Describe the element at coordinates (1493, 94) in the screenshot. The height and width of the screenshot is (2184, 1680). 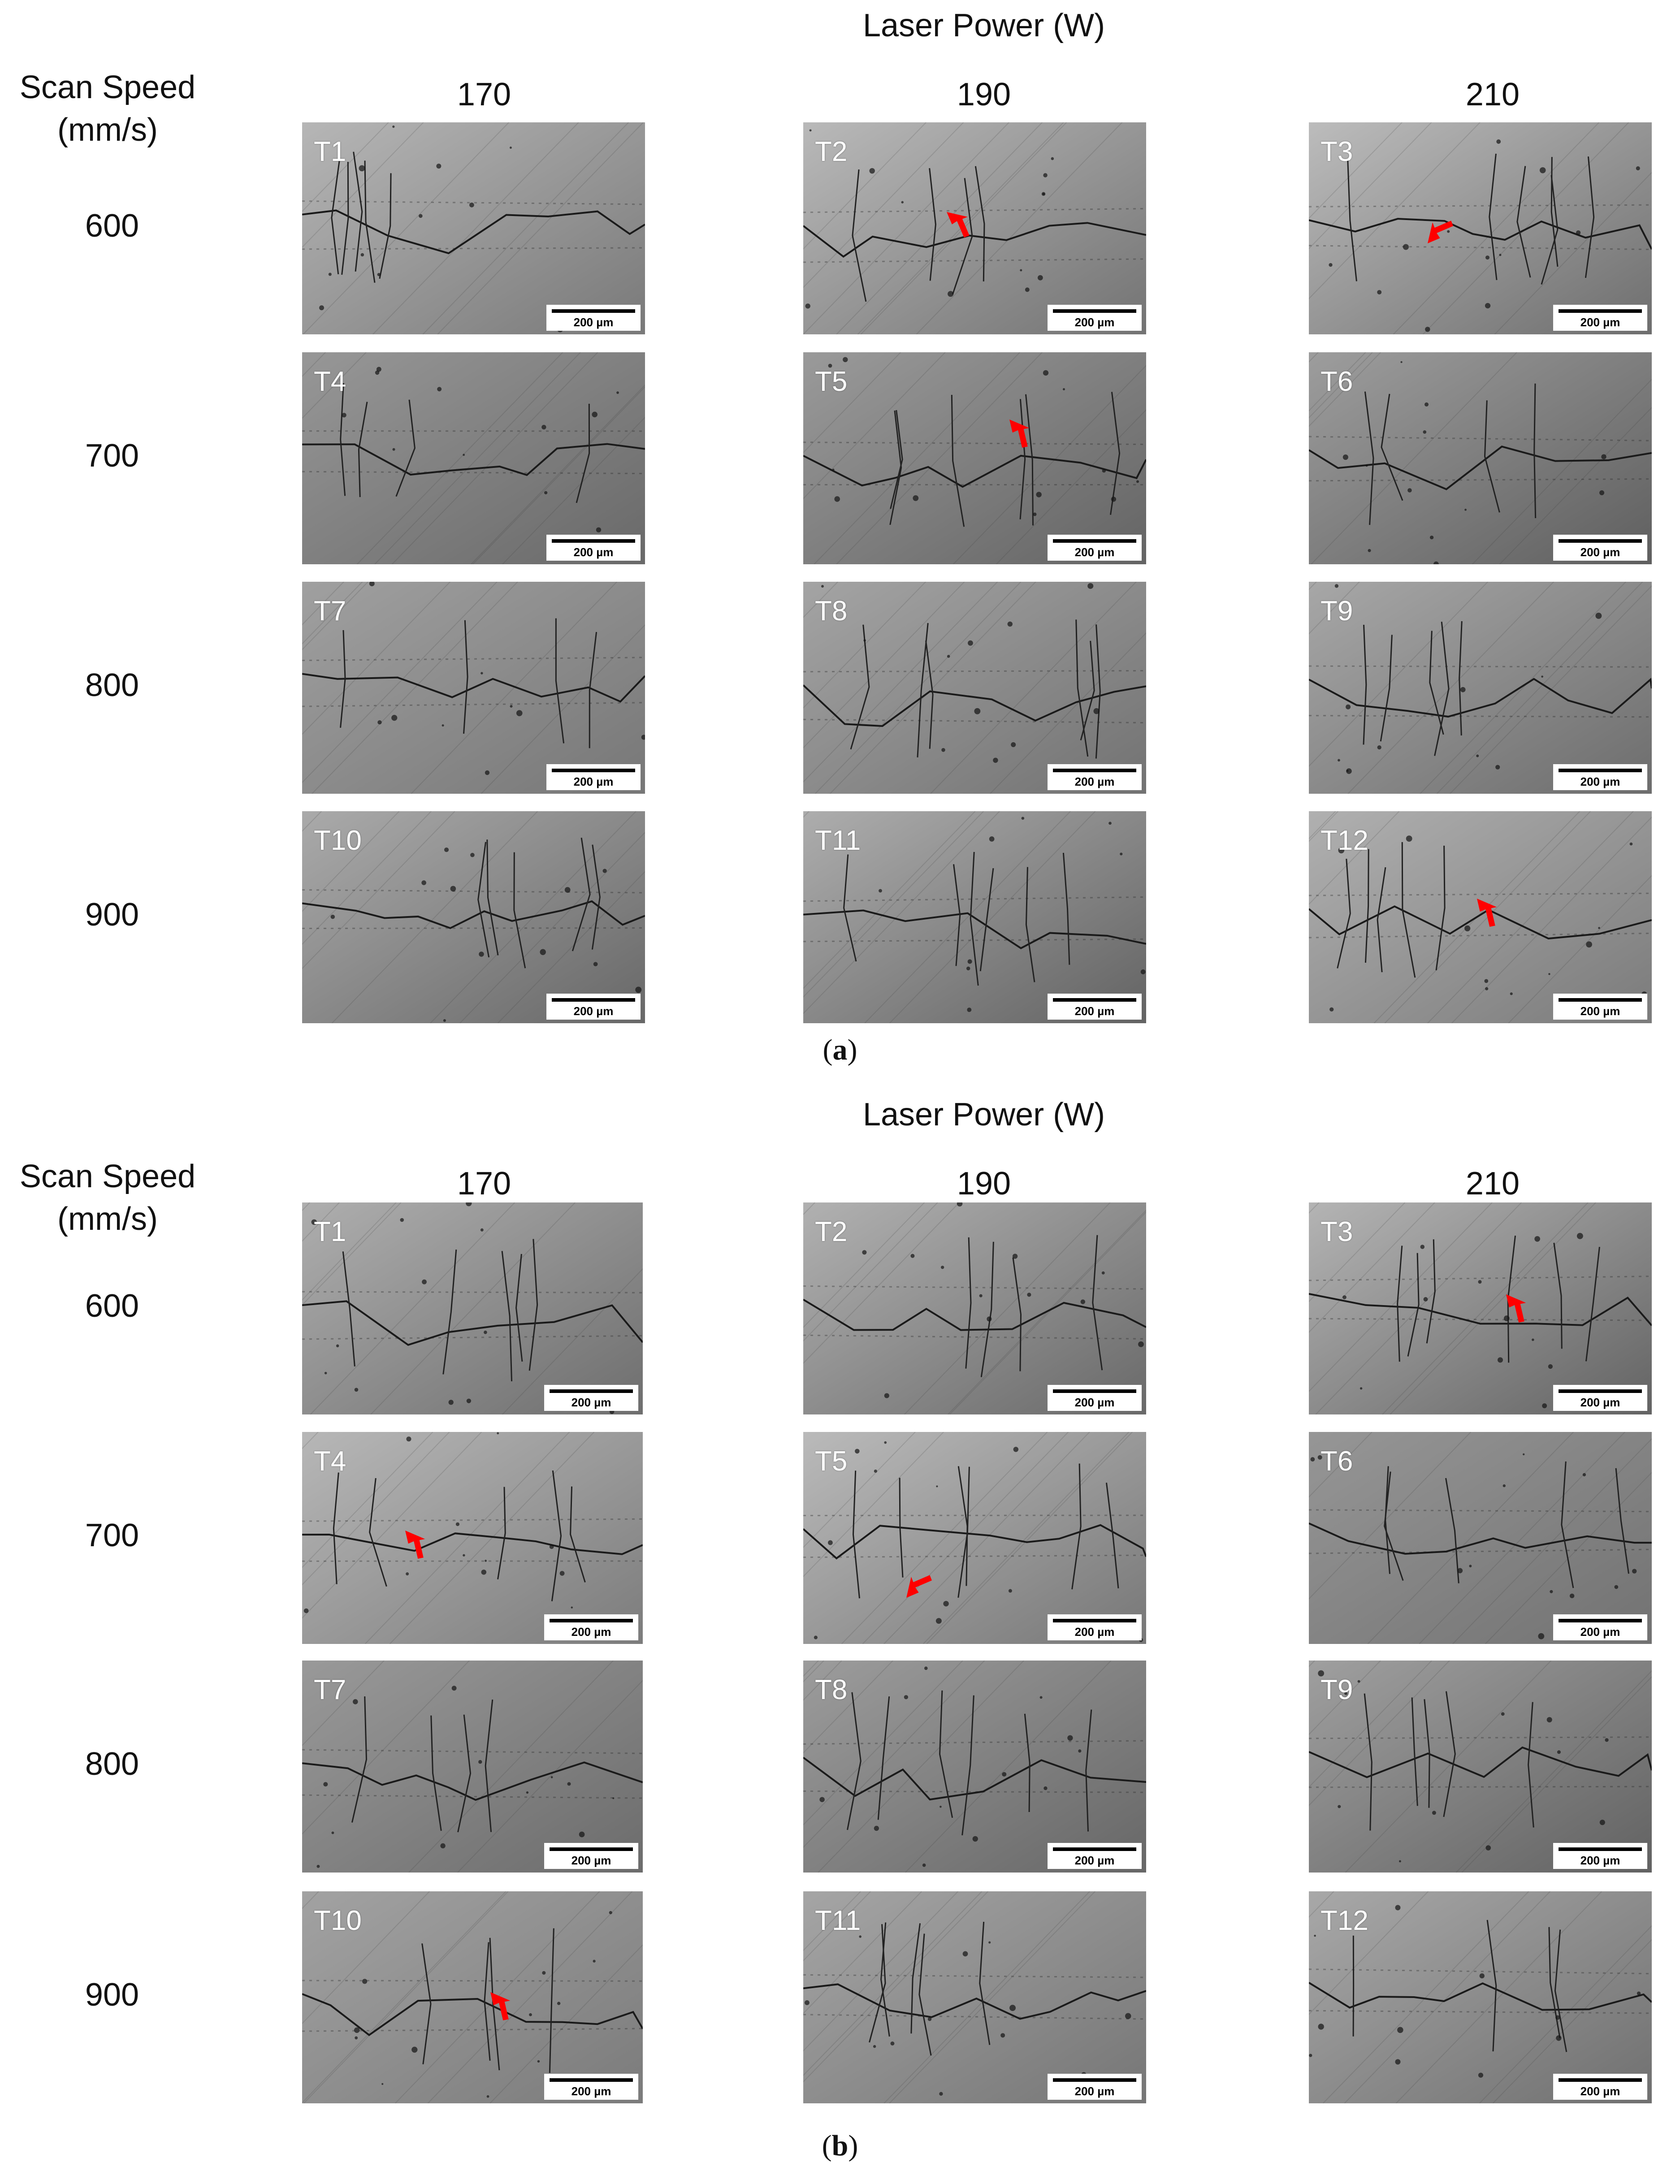
I see `laser-power-column-head: 210` at that location.